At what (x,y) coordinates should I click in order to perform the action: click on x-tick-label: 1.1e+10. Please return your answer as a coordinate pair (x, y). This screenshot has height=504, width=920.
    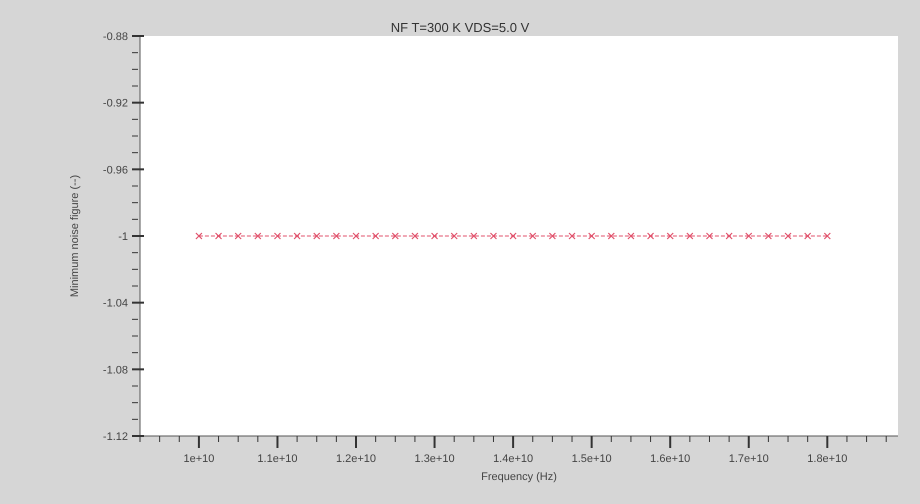
    Looking at the image, I should click on (277, 459).